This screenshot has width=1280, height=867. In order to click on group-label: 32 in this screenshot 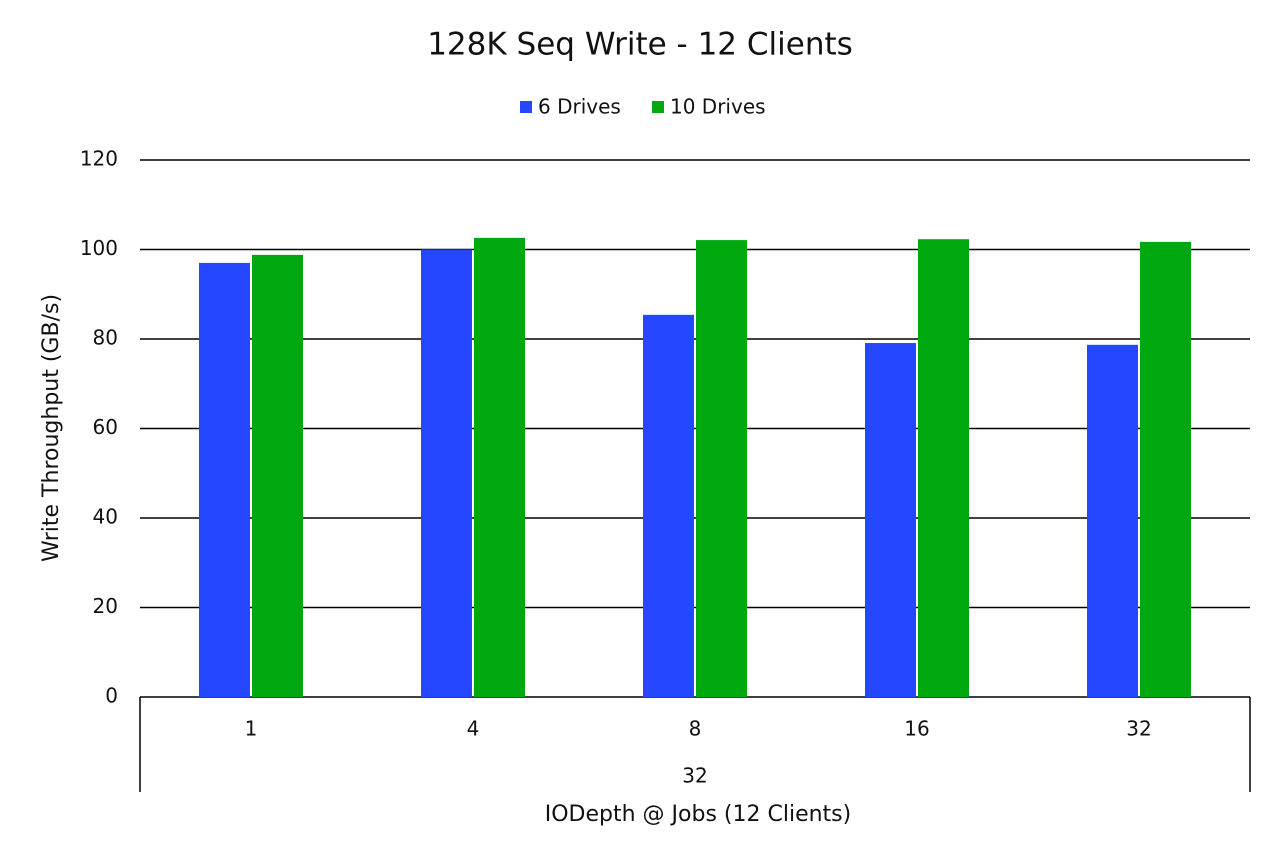, I will do `click(694, 776)`.